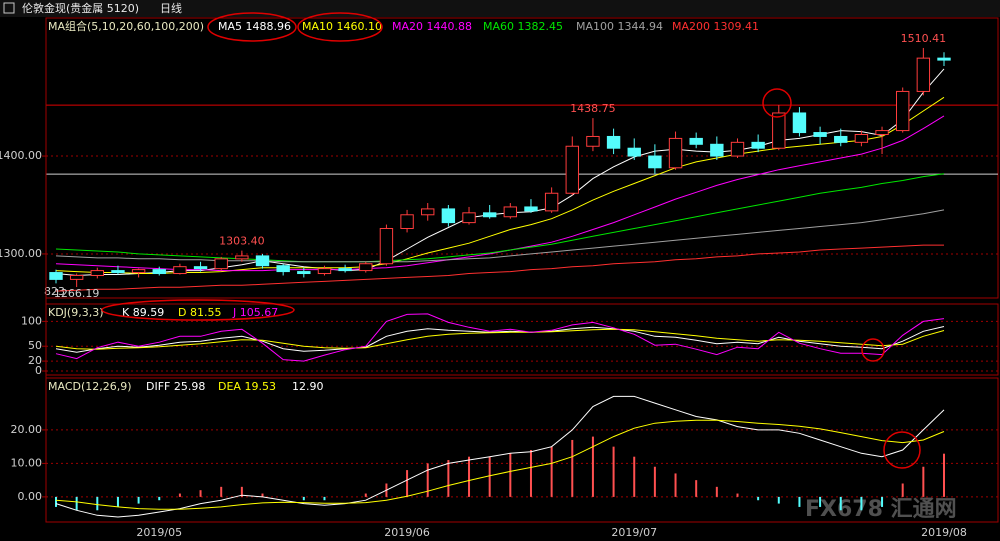 The height and width of the screenshot is (541, 1000). What do you see at coordinates (31, 320) in the screenshot?
I see `y-tick-label: 100` at bounding box center [31, 320].